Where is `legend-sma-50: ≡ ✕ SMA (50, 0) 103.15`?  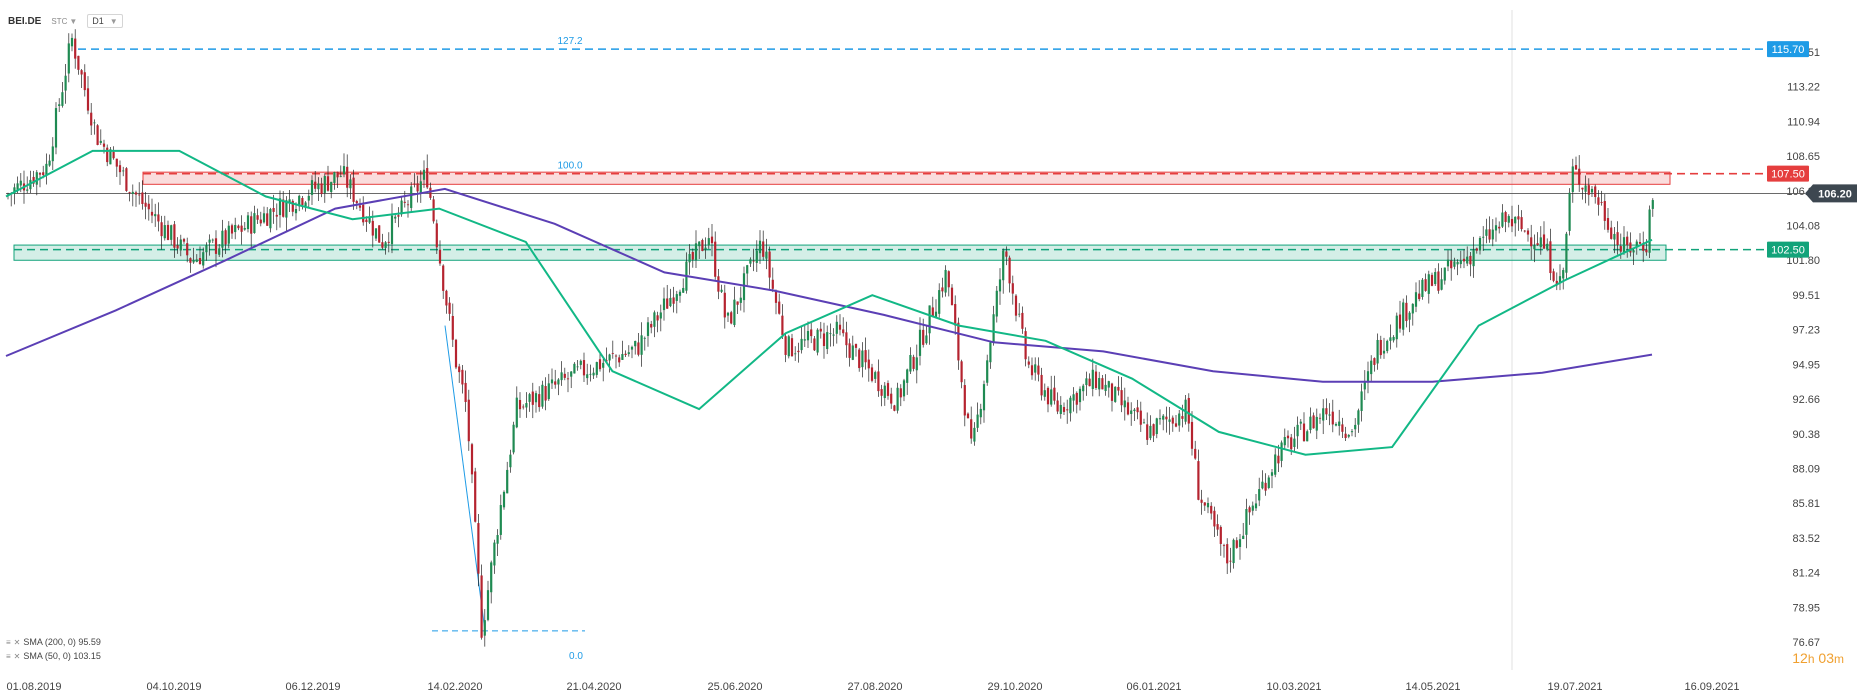
legend-sma-50: ≡ ✕ SMA (50, 0) 103.15 is located at coordinates (53, 656).